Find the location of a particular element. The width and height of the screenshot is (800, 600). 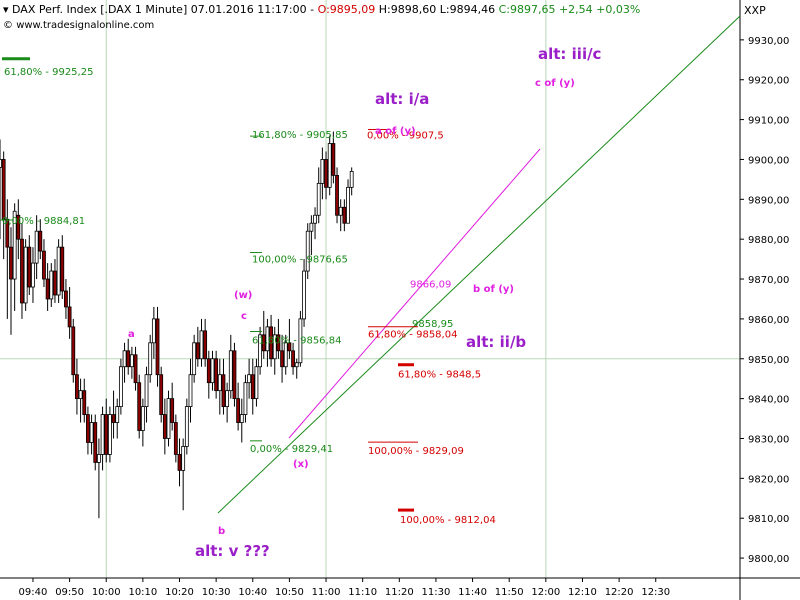

y-tick-label: 9830,00 is located at coordinates (768, 439).